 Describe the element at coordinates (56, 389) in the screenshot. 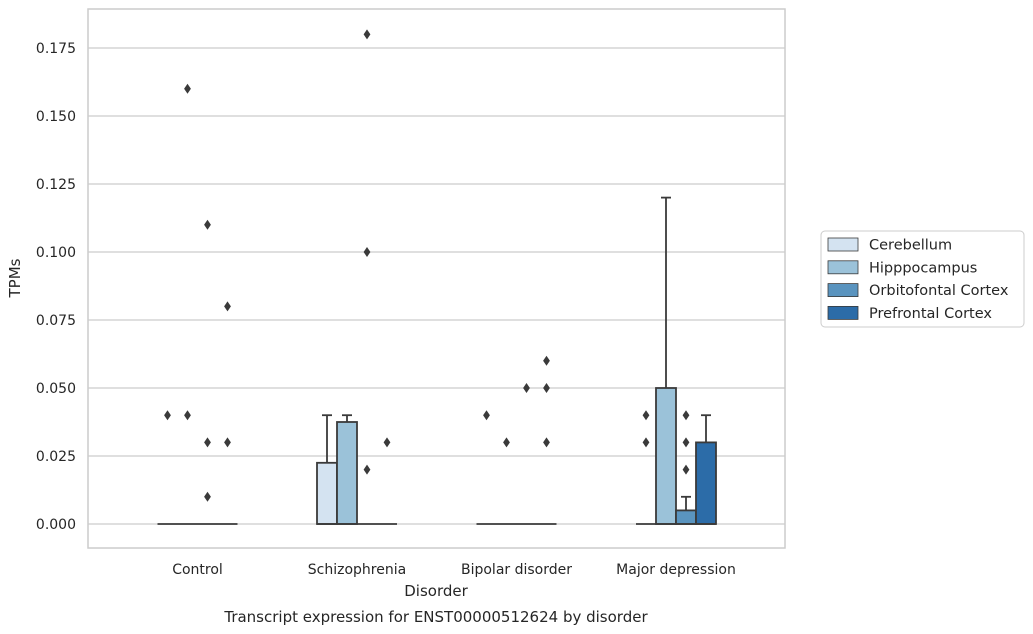

I see `y-tick-label: 0.050` at that location.